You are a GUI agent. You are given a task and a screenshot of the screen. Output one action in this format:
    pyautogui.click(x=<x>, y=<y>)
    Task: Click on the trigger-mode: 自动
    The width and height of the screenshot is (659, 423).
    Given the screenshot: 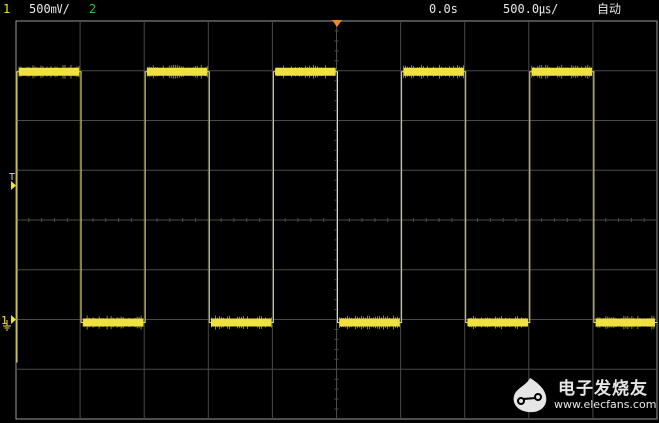 What is the action you would take?
    pyautogui.click(x=609, y=9)
    